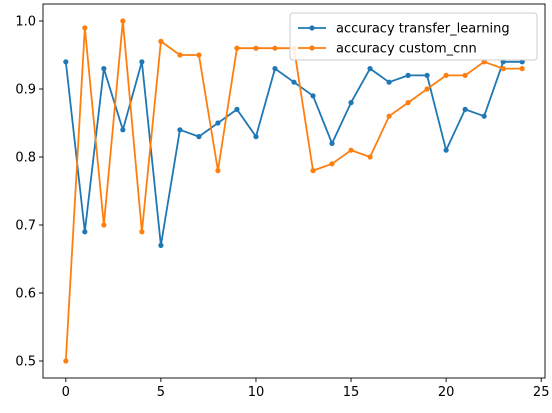 The image size is (552, 413). What do you see at coordinates (66, 392) in the screenshot?
I see `x-tick-label: 0` at bounding box center [66, 392].